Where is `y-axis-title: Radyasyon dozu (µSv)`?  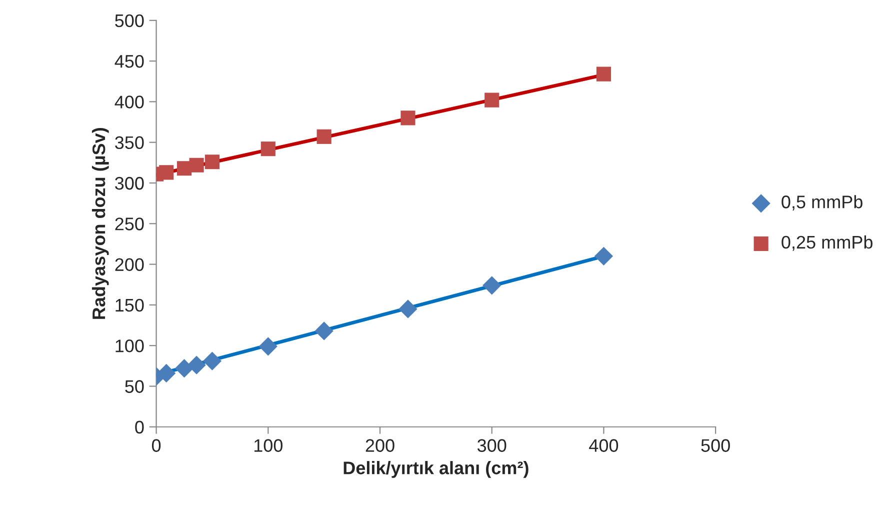
y-axis-title: Radyasyon dozu (µSv) is located at coordinates (100, 223).